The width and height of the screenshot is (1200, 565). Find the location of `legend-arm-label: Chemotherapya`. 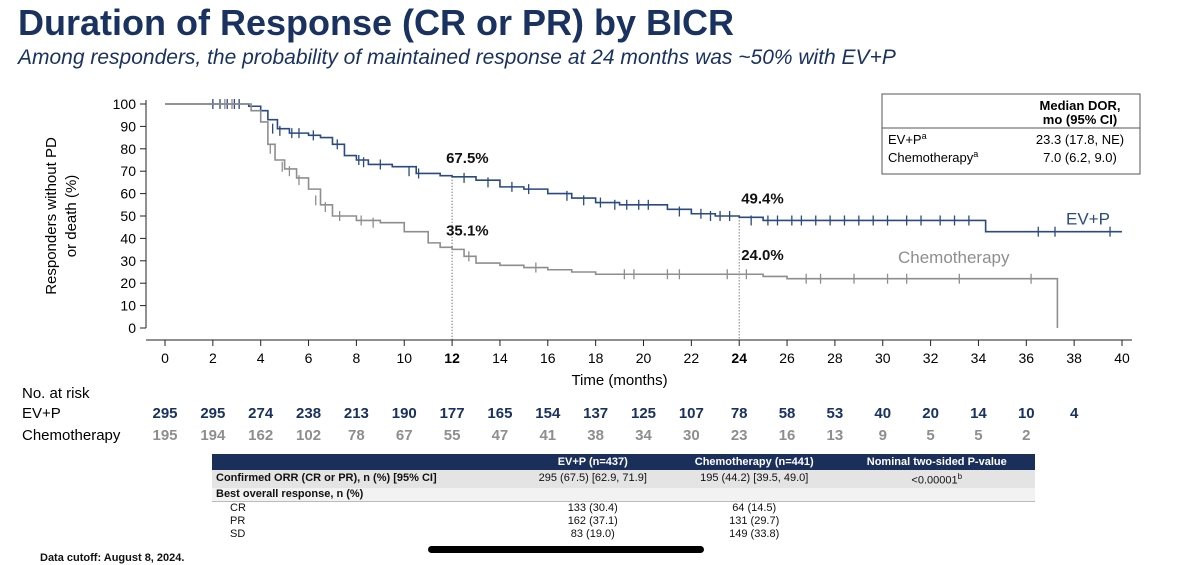

legend-arm-label: Chemotherapya is located at coordinates (933, 157).